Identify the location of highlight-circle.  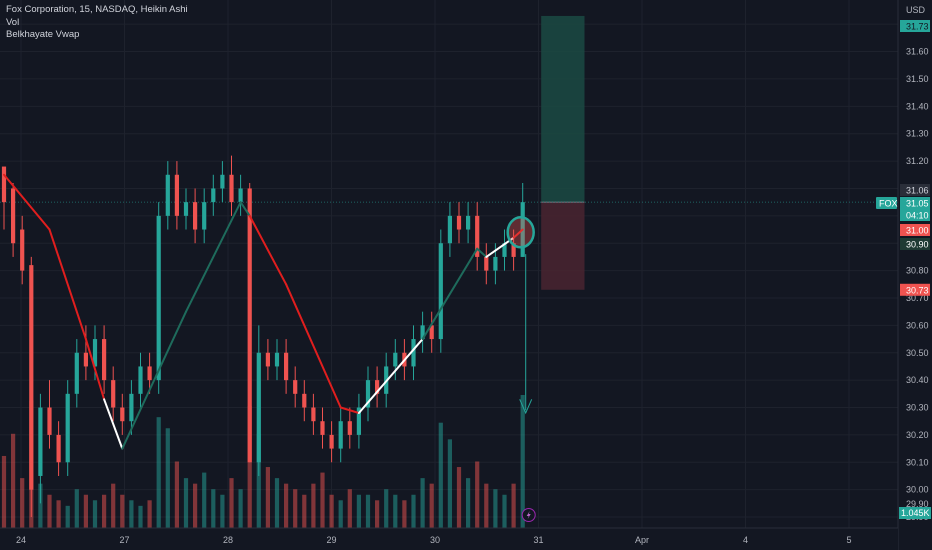
(520, 232).